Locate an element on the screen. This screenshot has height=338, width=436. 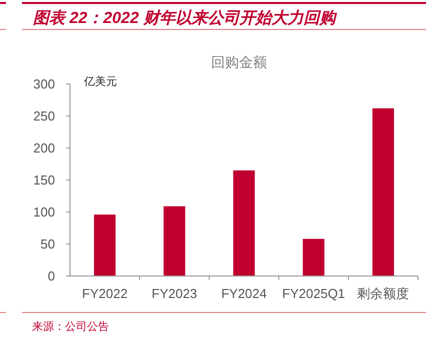
x-tick-label: 剩余额度 is located at coordinates (383, 293).